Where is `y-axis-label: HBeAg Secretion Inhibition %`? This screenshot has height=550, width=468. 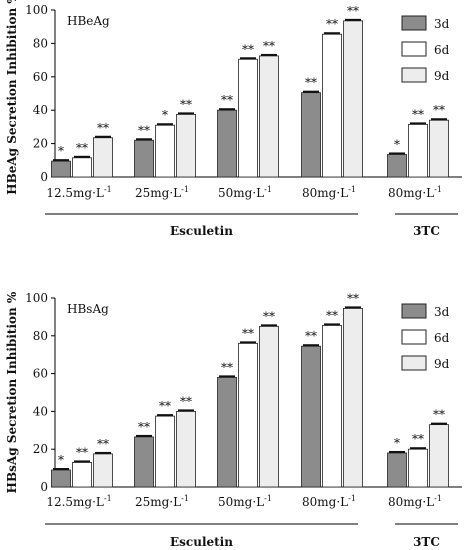 y-axis-label: HBeAg Secretion Inhibition % is located at coordinates (12, 97).